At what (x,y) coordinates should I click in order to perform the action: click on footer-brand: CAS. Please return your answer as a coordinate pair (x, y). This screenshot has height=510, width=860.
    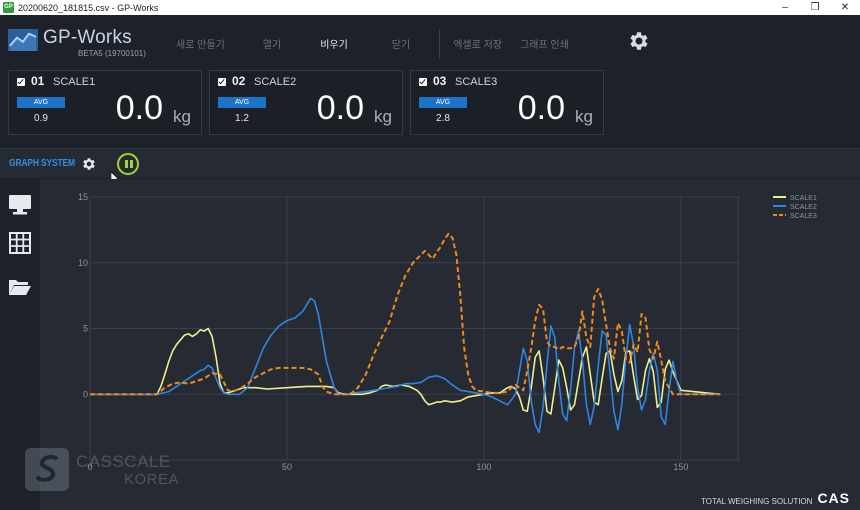
    Looking at the image, I should click on (833, 498).